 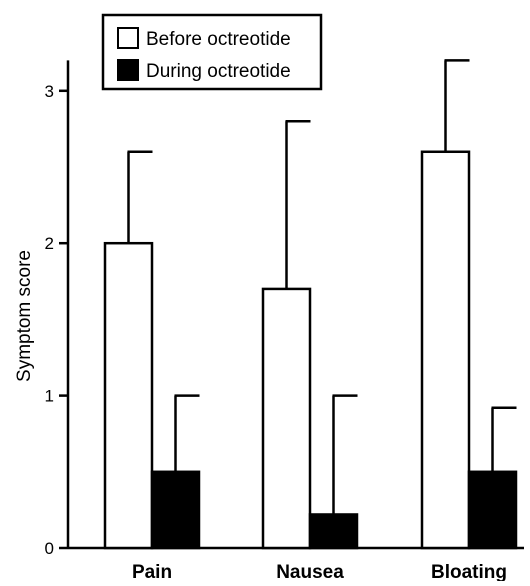 What do you see at coordinates (469, 571) in the screenshot?
I see `category-label-bloating: Bloating` at bounding box center [469, 571].